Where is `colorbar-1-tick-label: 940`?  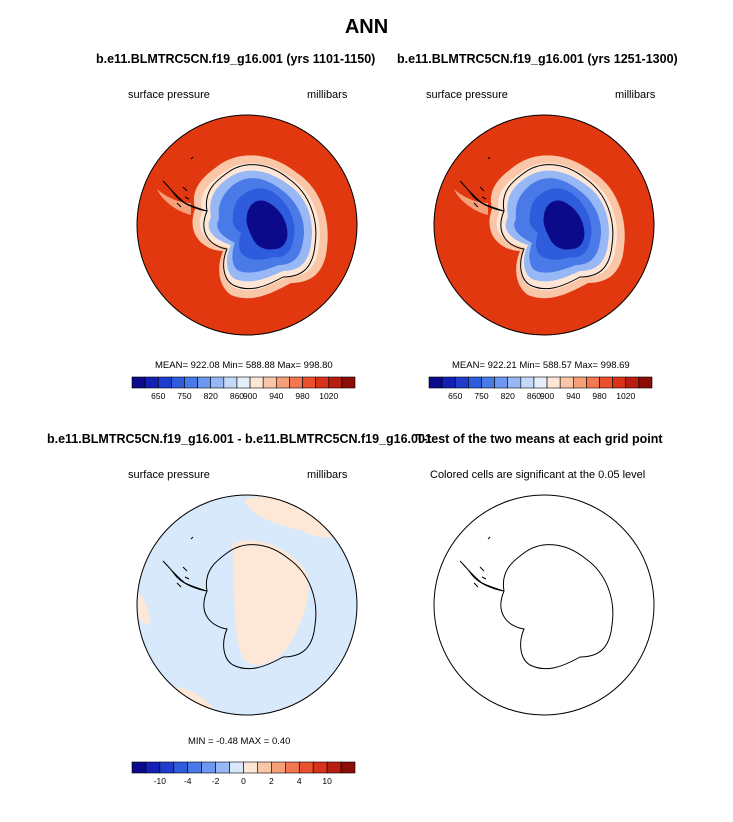 colorbar-1-tick-label: 940 is located at coordinates (276, 396).